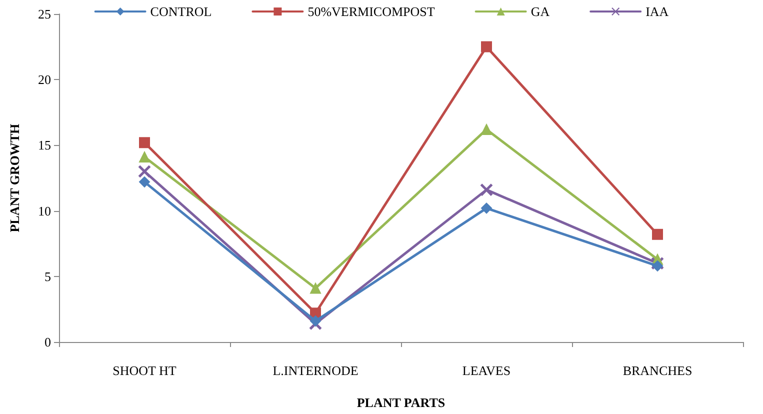 The width and height of the screenshot is (763, 414). Describe the element at coordinates (44, 80) in the screenshot. I see `y-tick-label: 20` at that location.